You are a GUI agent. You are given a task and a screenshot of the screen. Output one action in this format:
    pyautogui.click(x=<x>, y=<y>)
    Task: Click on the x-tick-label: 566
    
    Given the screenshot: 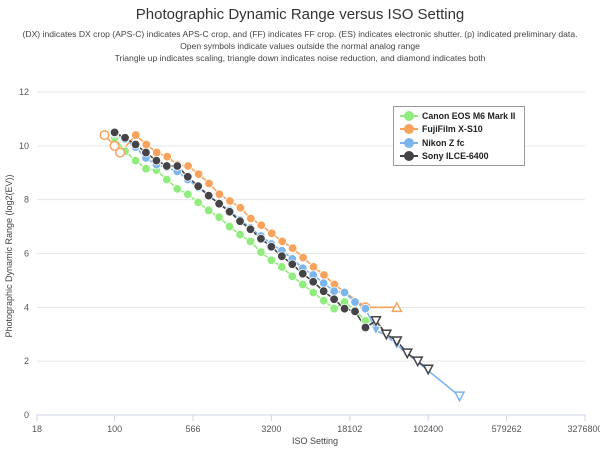 What is the action you would take?
    pyautogui.click(x=192, y=429)
    